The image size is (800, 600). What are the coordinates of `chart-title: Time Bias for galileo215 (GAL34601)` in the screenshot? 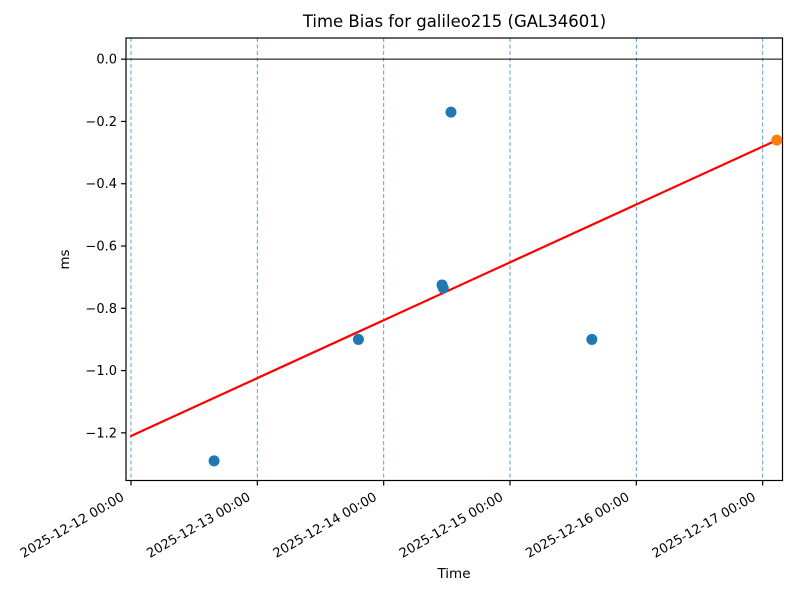 It's located at (454, 21).